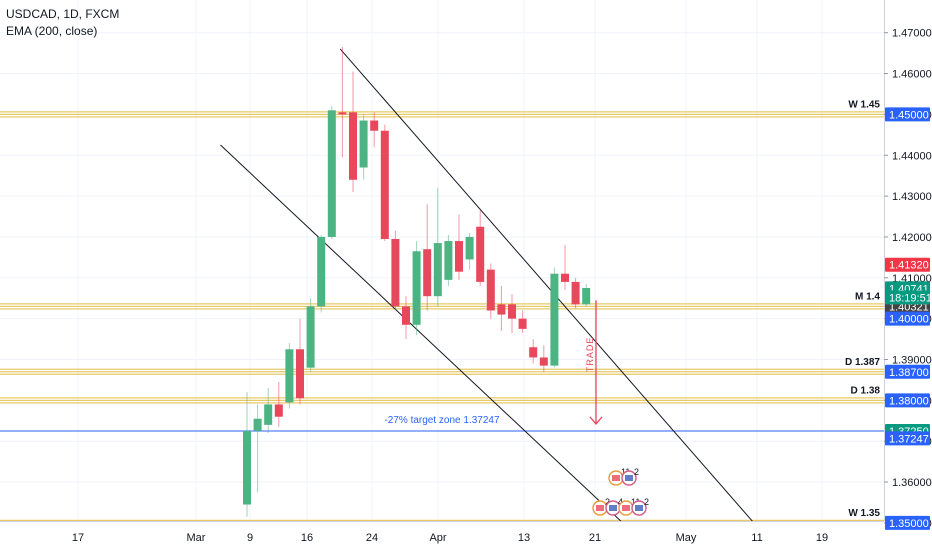 This screenshot has height=550, width=932. Describe the element at coordinates (862, 362) in the screenshot. I see `level-label: D 1.387` at that location.